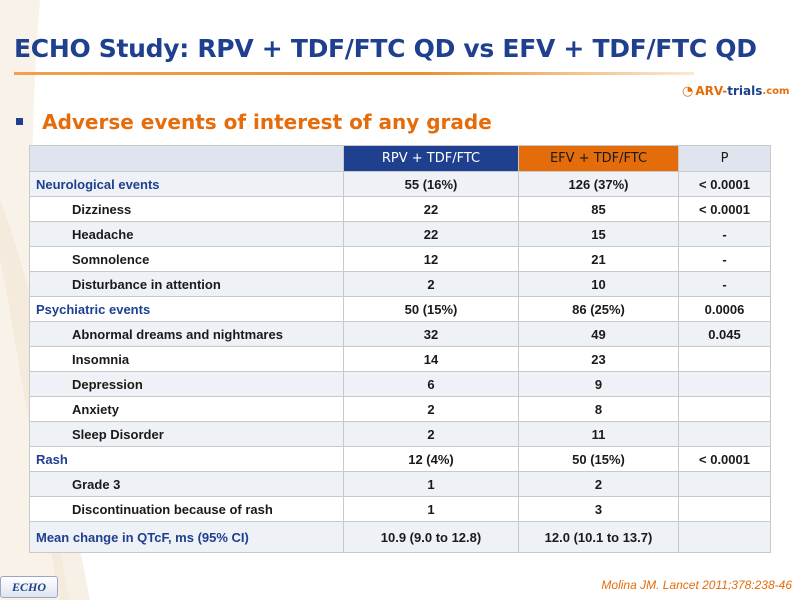 The height and width of the screenshot is (600, 800). I want to click on row-label: Abnormal dreams and nightmares, so click(186, 334).